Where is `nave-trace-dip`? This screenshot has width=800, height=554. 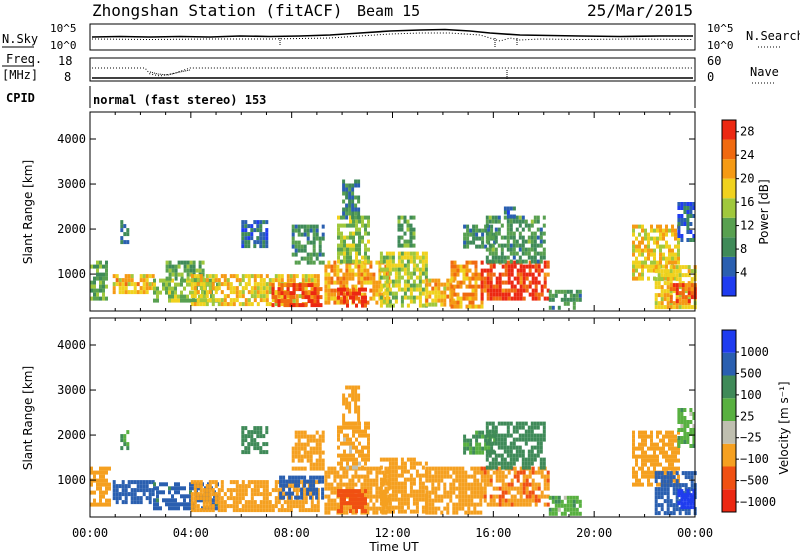 nave-trace-dip is located at coordinates (170, 72).